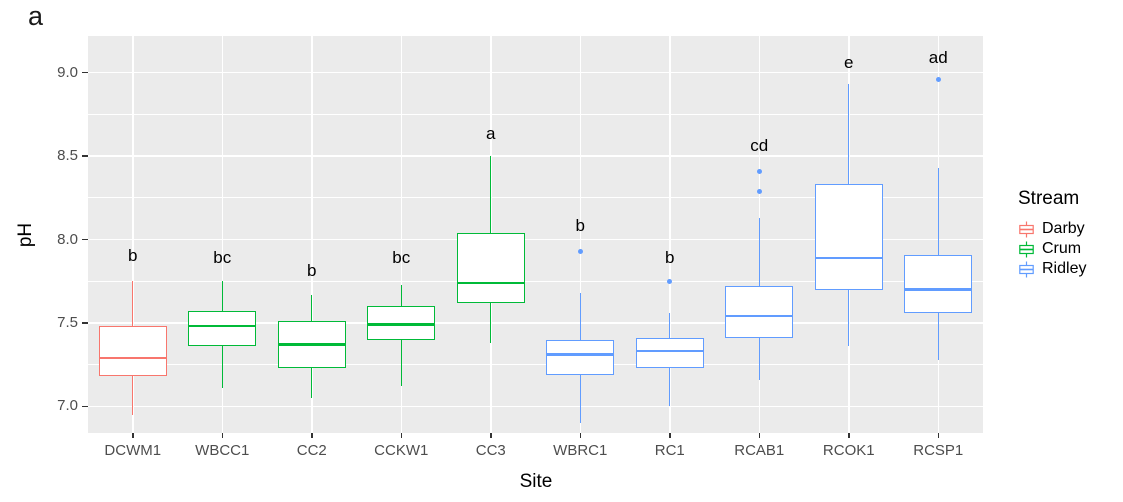 This screenshot has width=1123, height=502. I want to click on y-tick-label: 8.0, so click(67, 239).